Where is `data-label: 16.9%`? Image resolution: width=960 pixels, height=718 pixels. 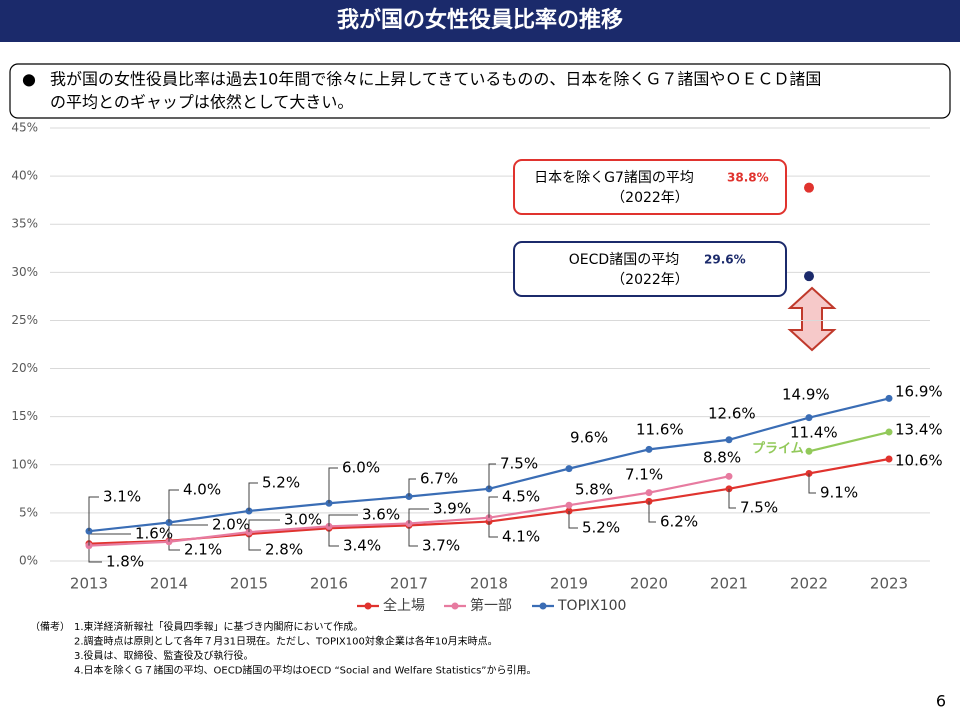
data-label: 16.9% is located at coordinates (919, 392).